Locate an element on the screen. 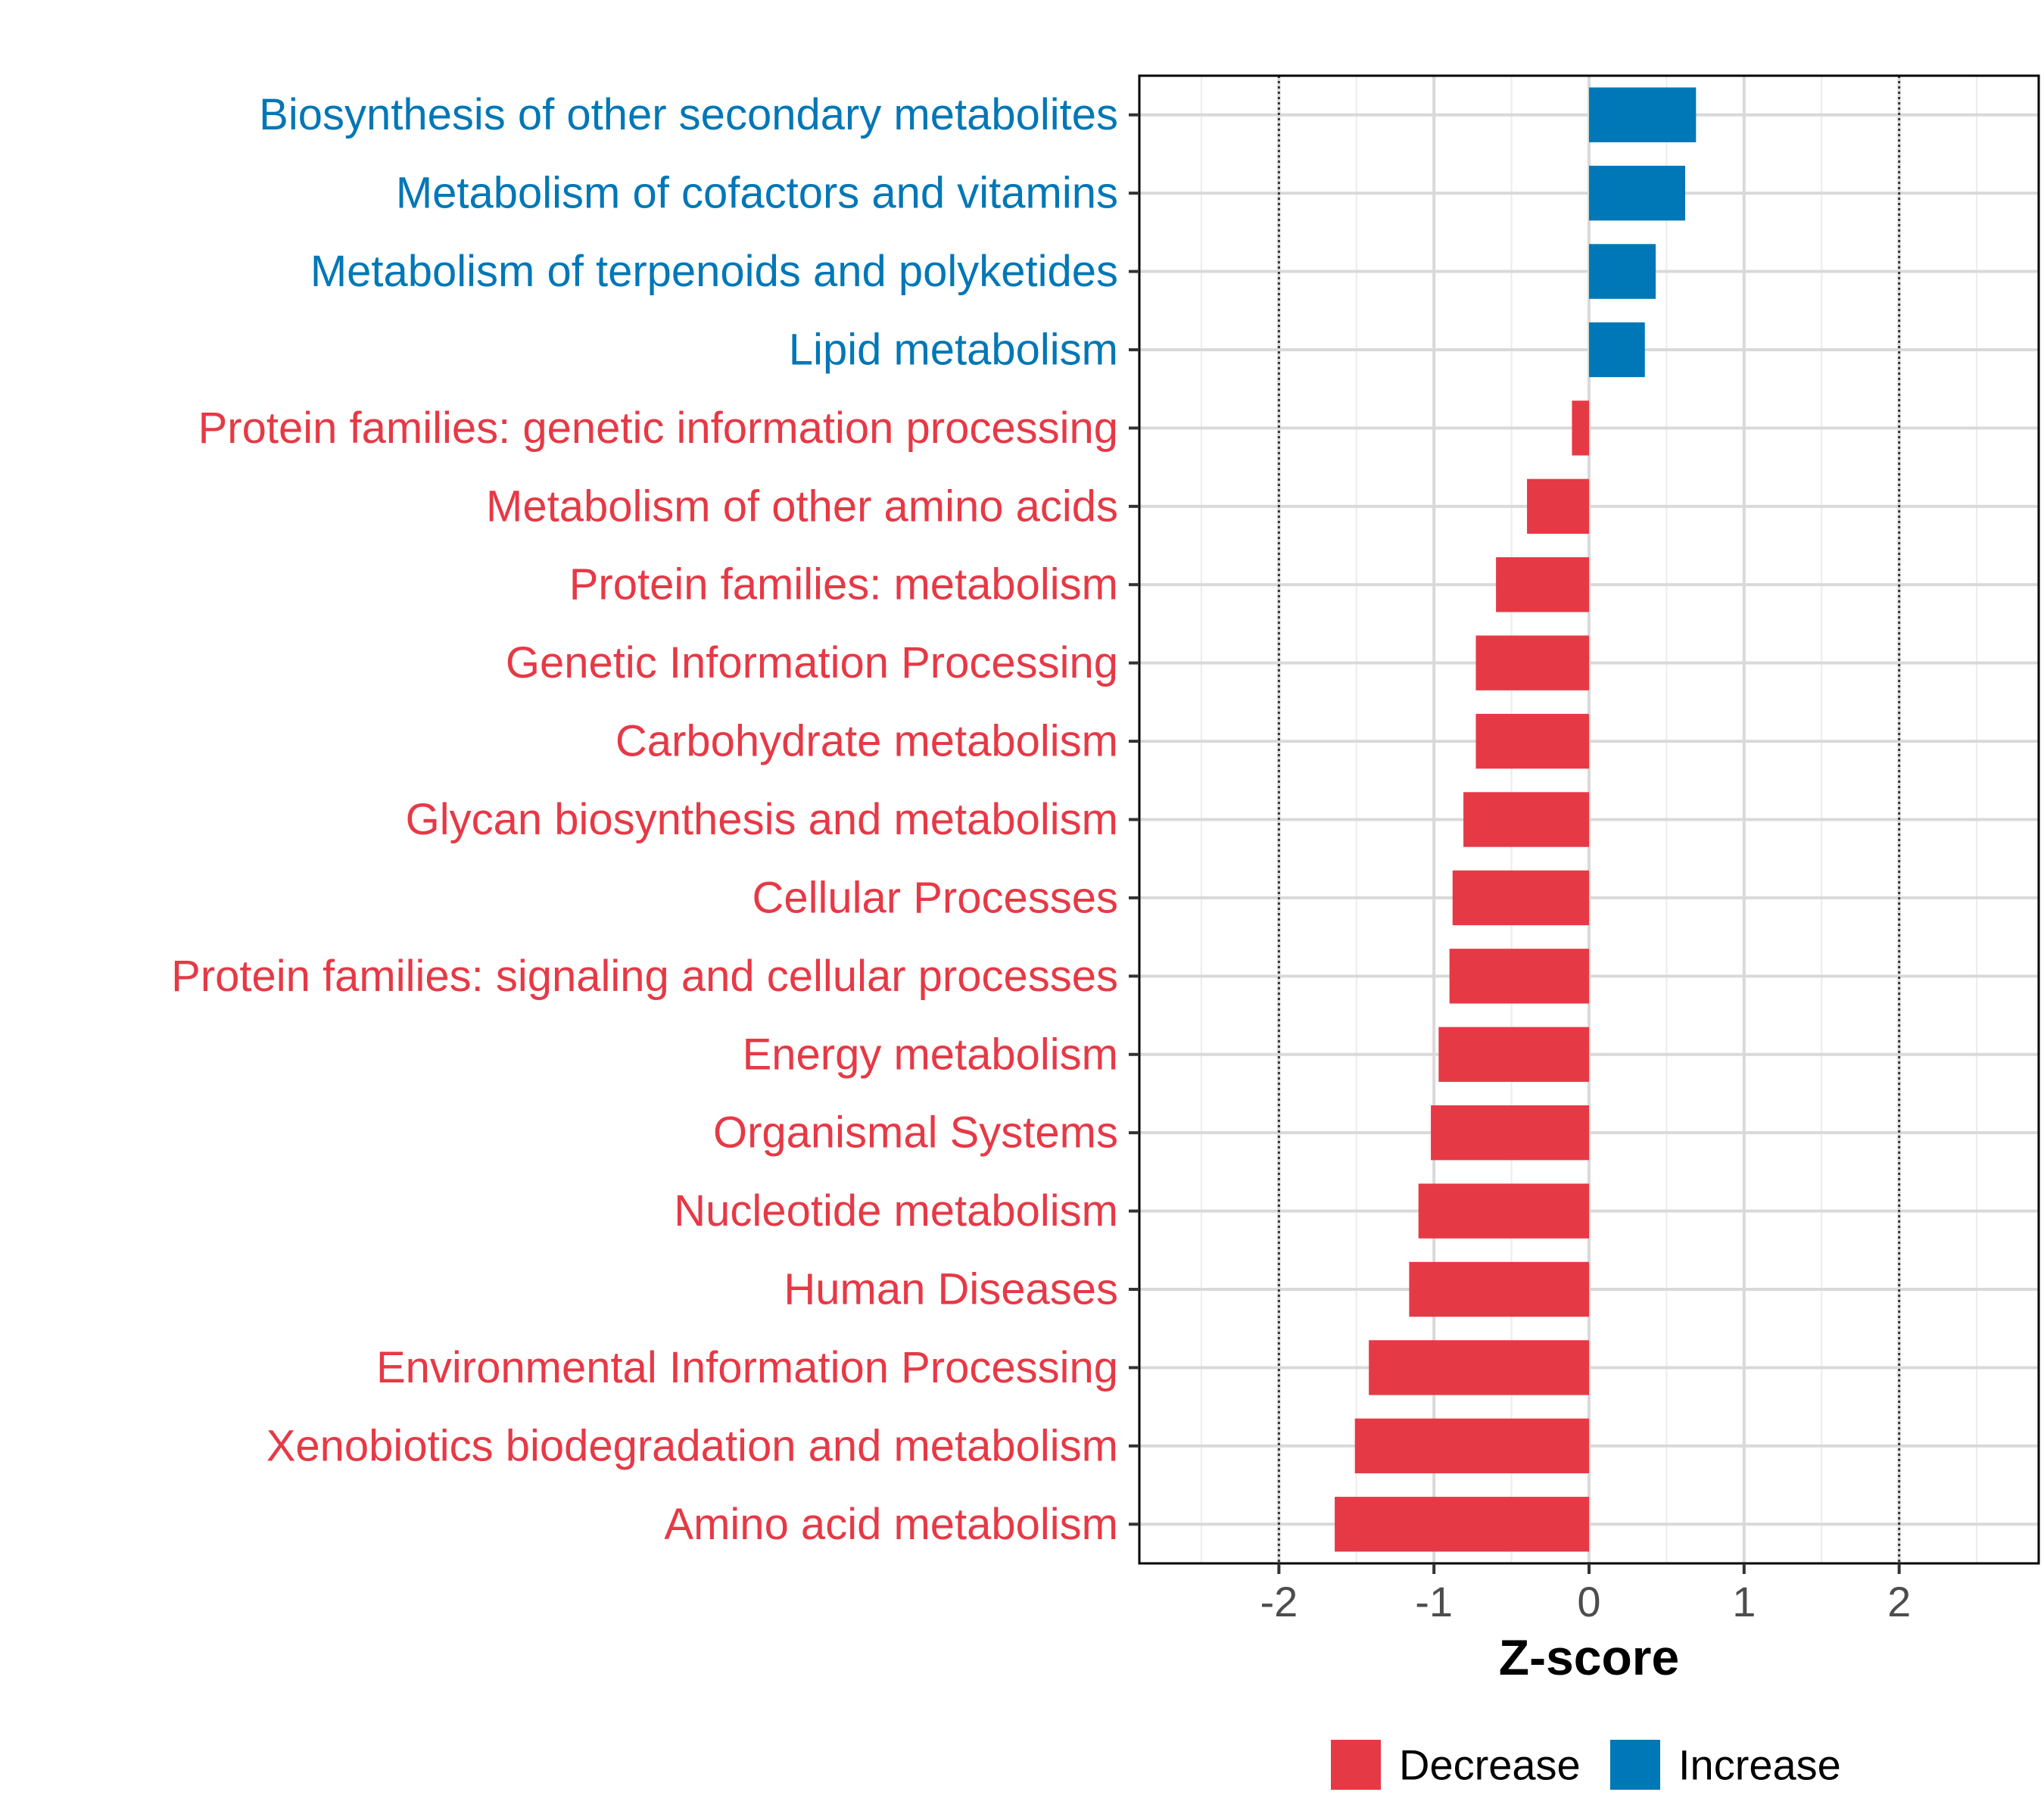 The image size is (2044, 1817). category-label: Metabolism of terpenoids and polyketides is located at coordinates (714, 271).